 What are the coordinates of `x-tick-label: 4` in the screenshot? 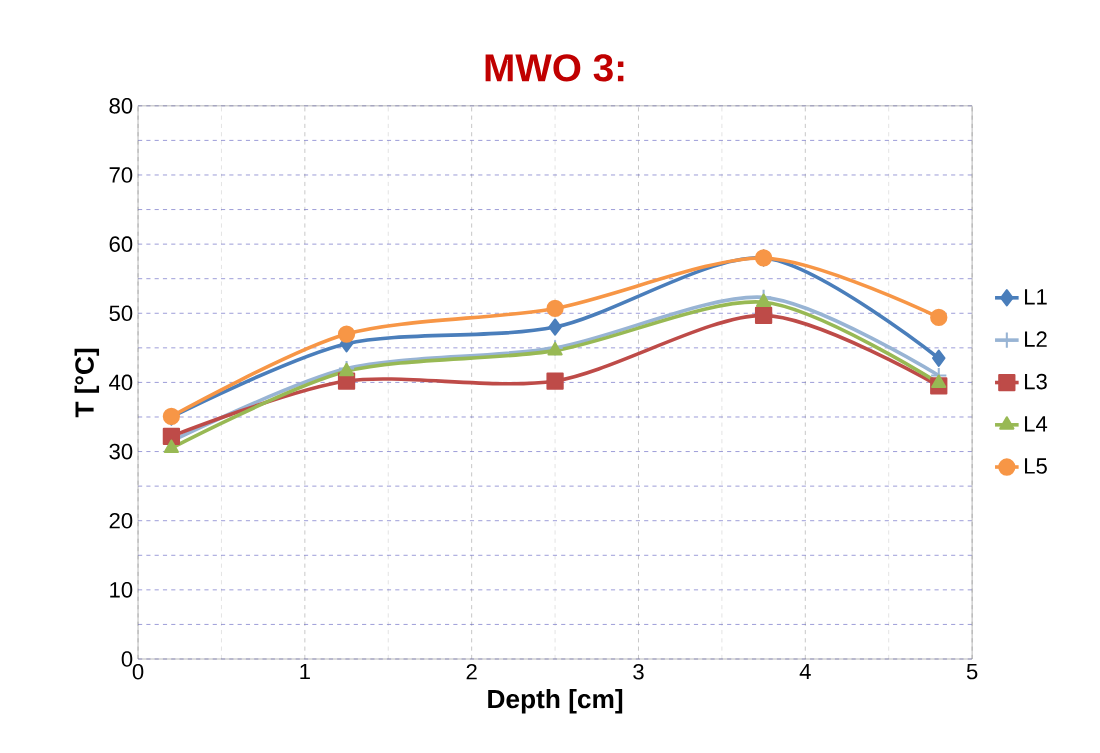 It's located at (805, 671).